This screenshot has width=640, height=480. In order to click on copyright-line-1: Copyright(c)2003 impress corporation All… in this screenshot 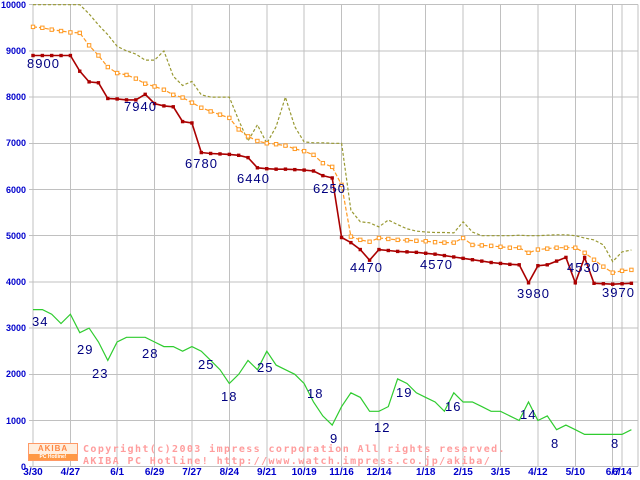, I will do `click(294, 449)`.